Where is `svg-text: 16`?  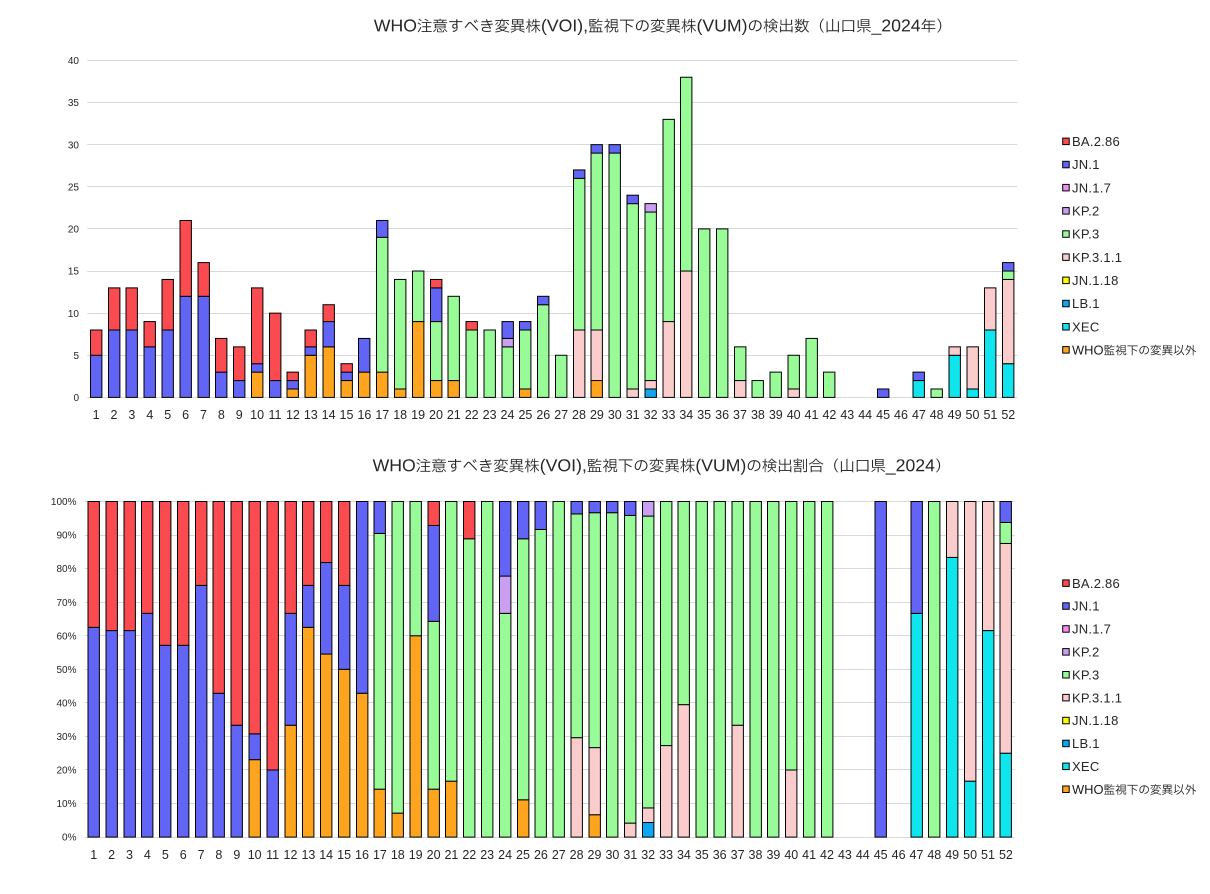 svg-text: 16 is located at coordinates (364, 415).